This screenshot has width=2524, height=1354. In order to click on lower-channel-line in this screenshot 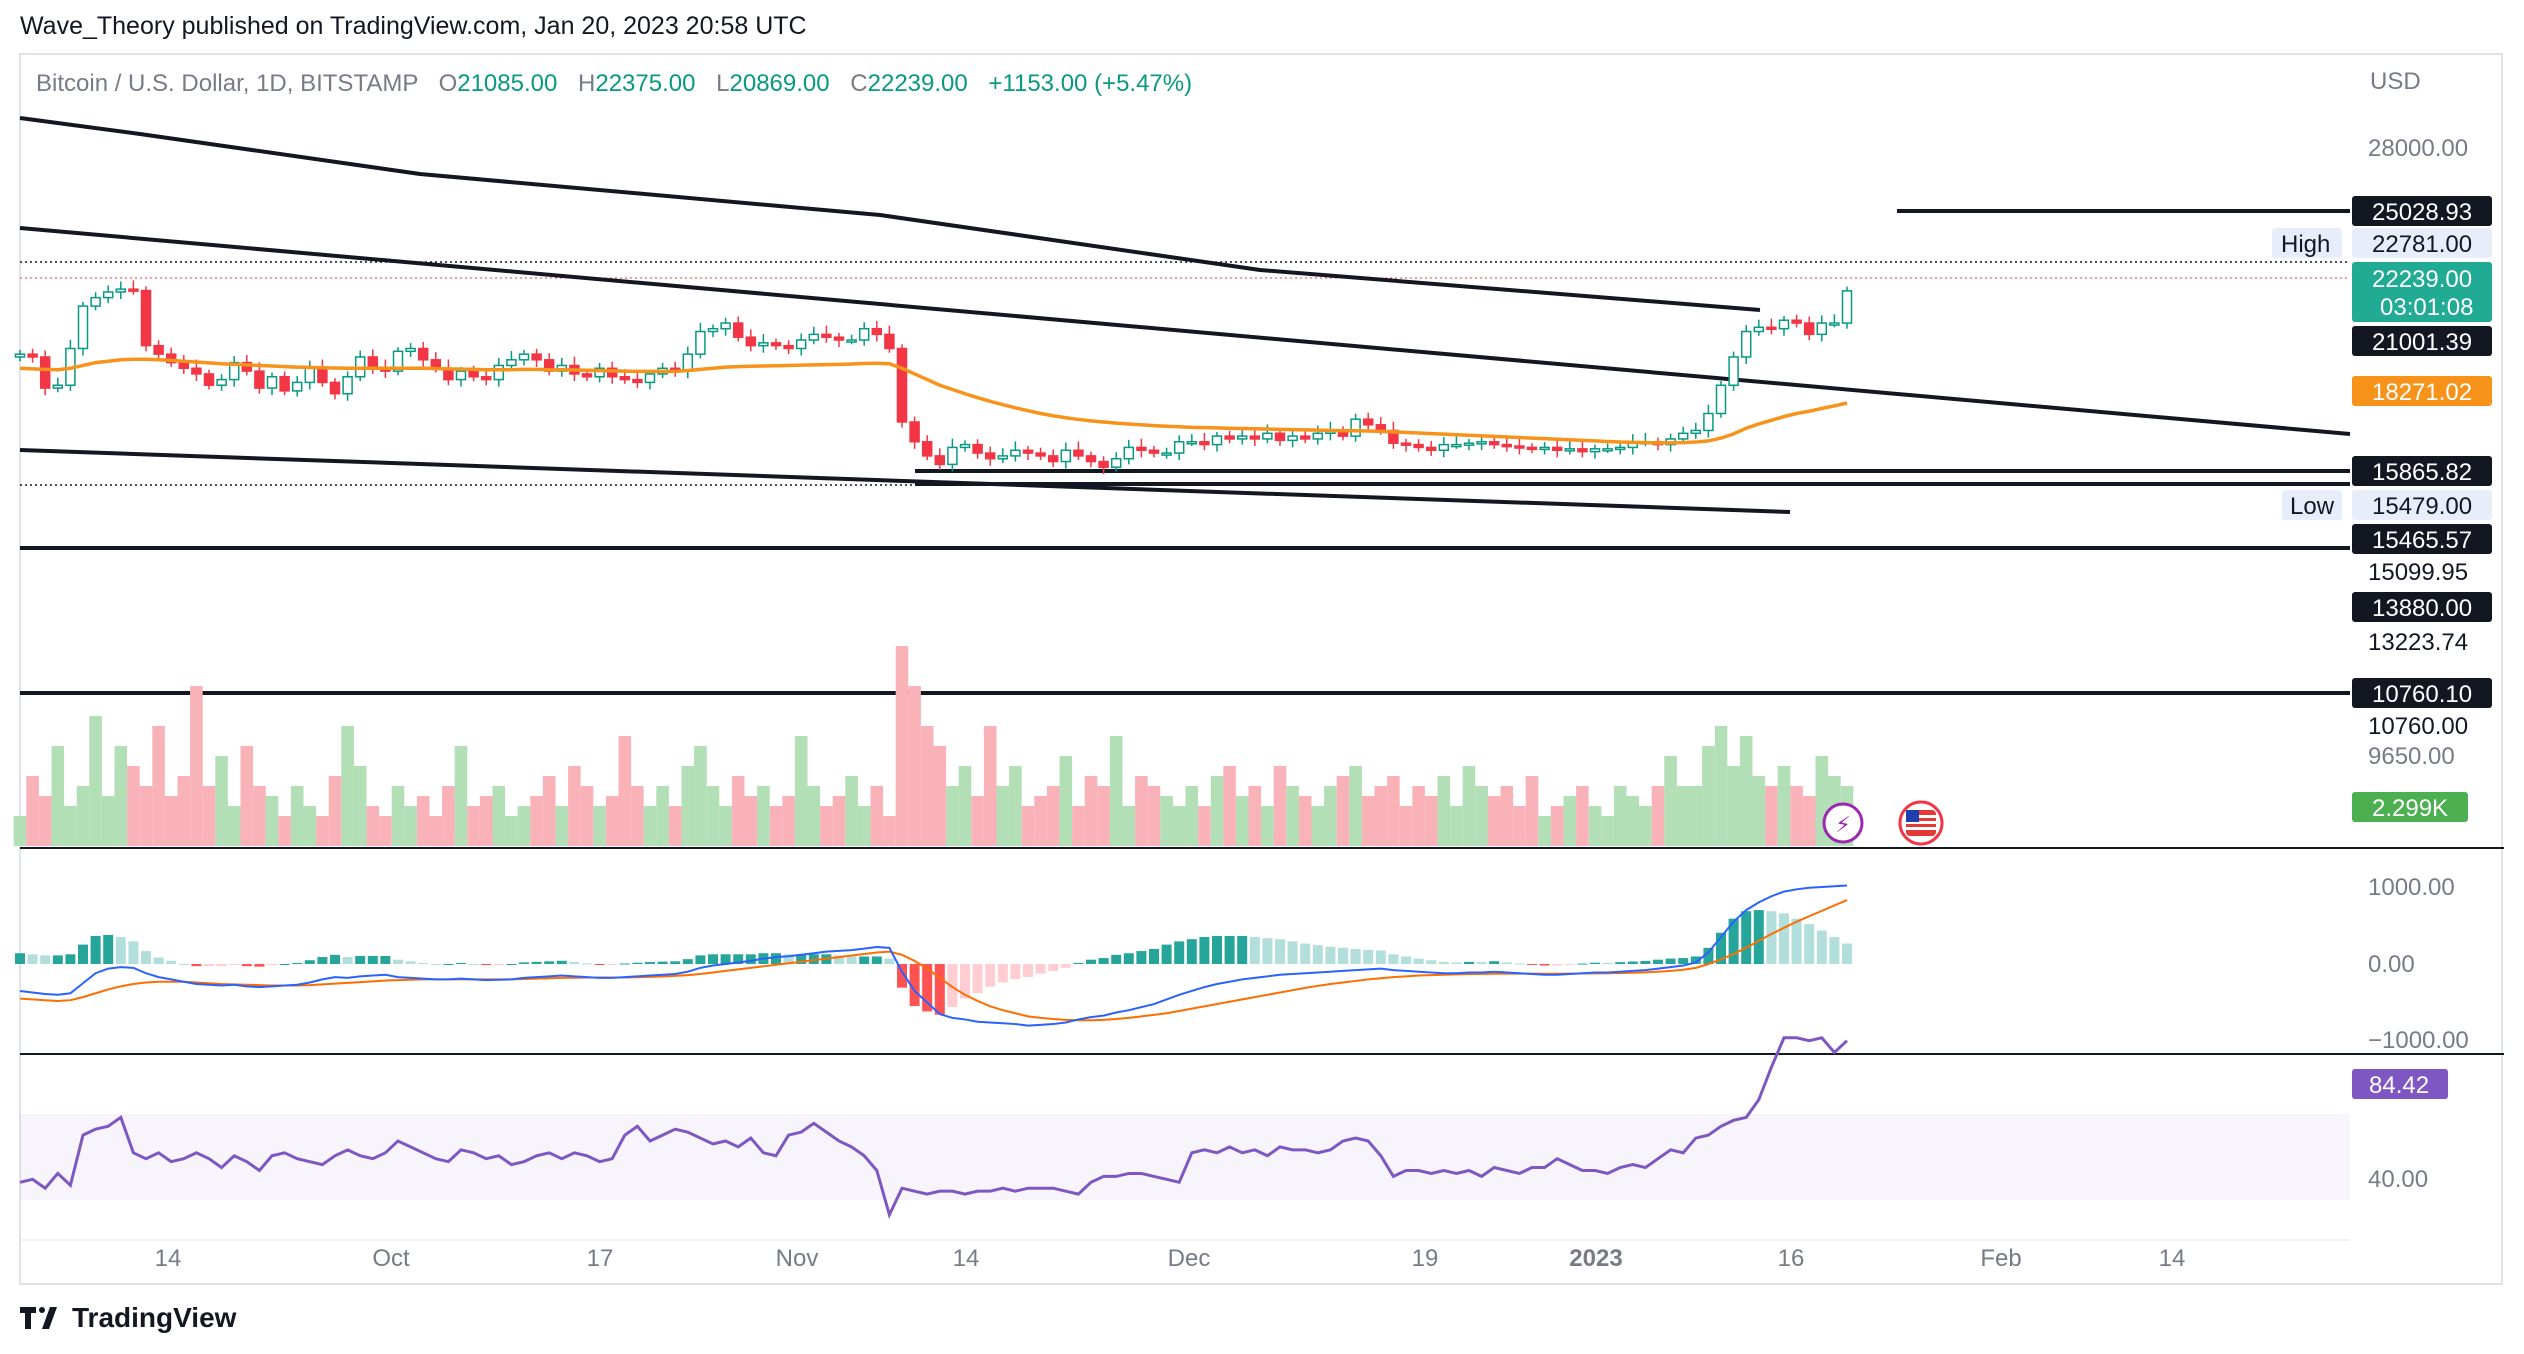, I will do `click(905, 481)`.